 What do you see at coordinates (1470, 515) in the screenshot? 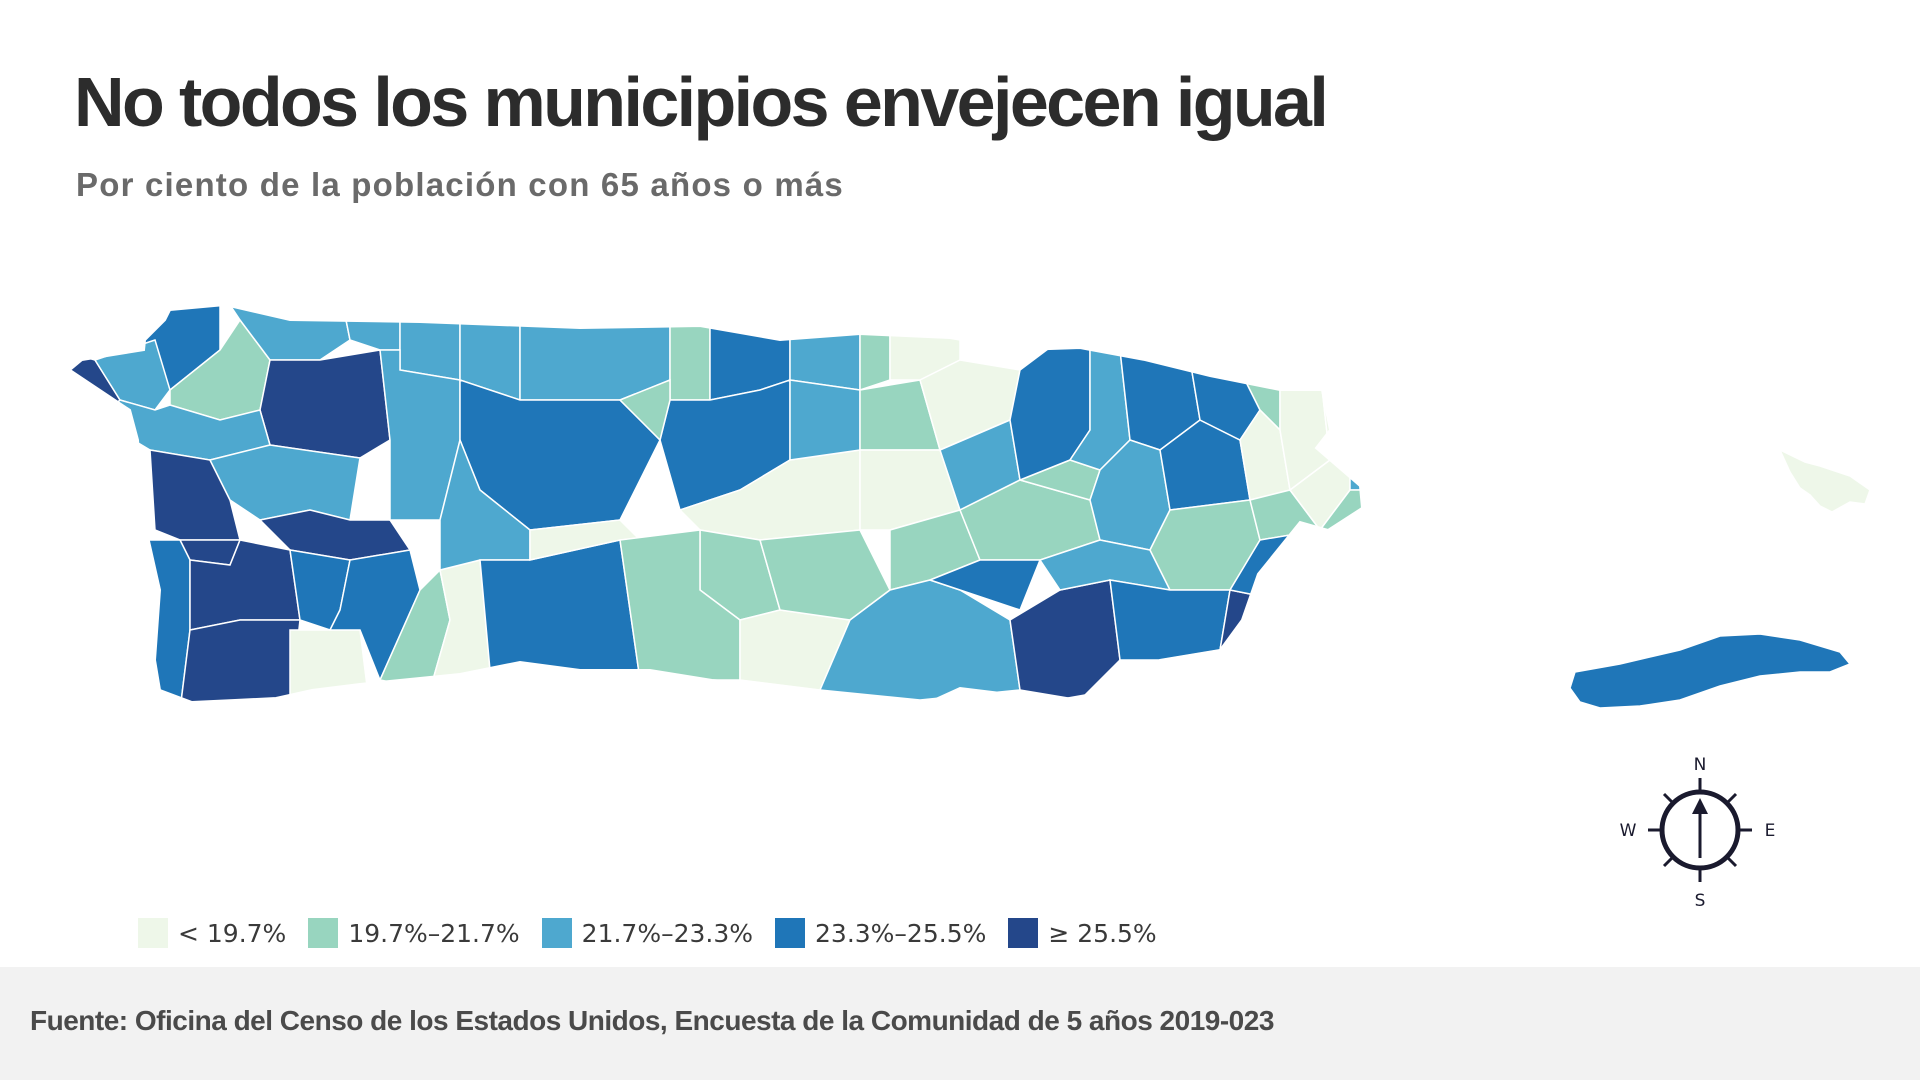
I see `municipality-naguabo` at bounding box center [1470, 515].